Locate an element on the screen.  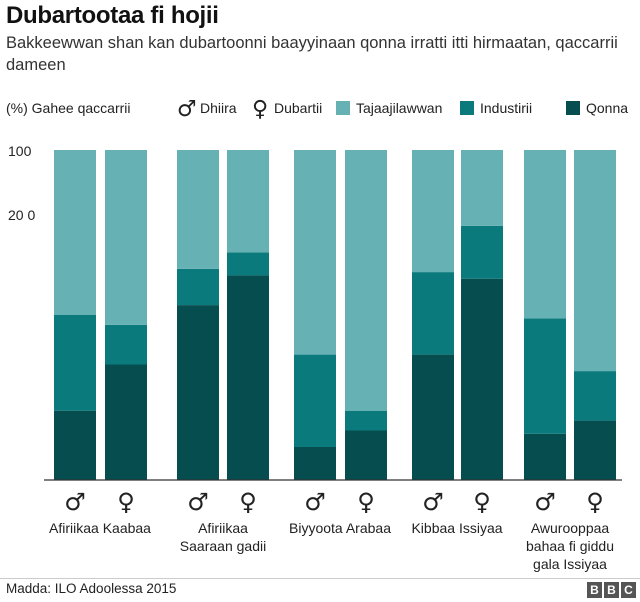
group-label: Awurooppaa bahaa fi giddu gala Issiyaa is located at coordinates (570, 546).